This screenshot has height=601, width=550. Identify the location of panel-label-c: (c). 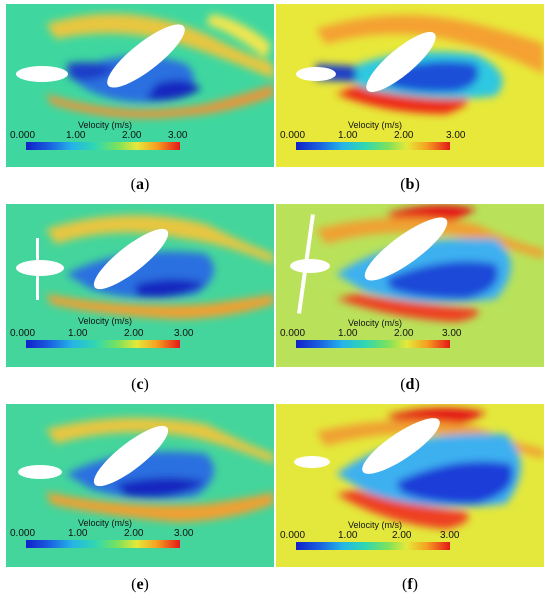
(140, 384).